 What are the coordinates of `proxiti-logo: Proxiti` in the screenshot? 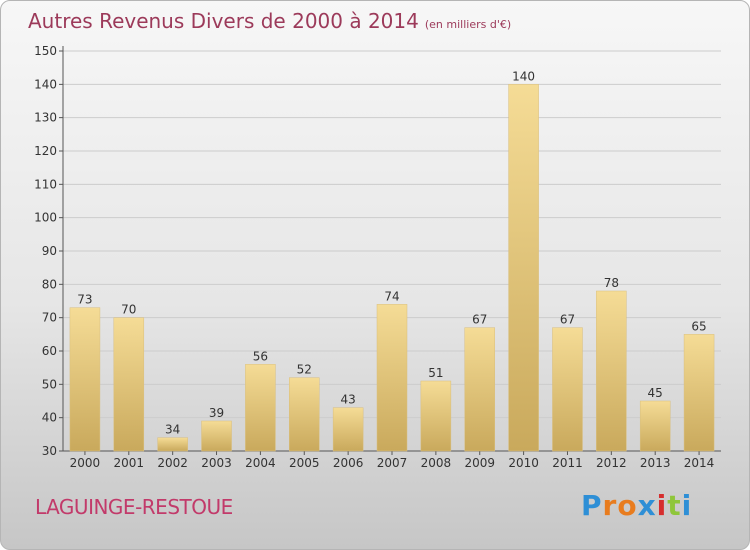 It's located at (636, 505).